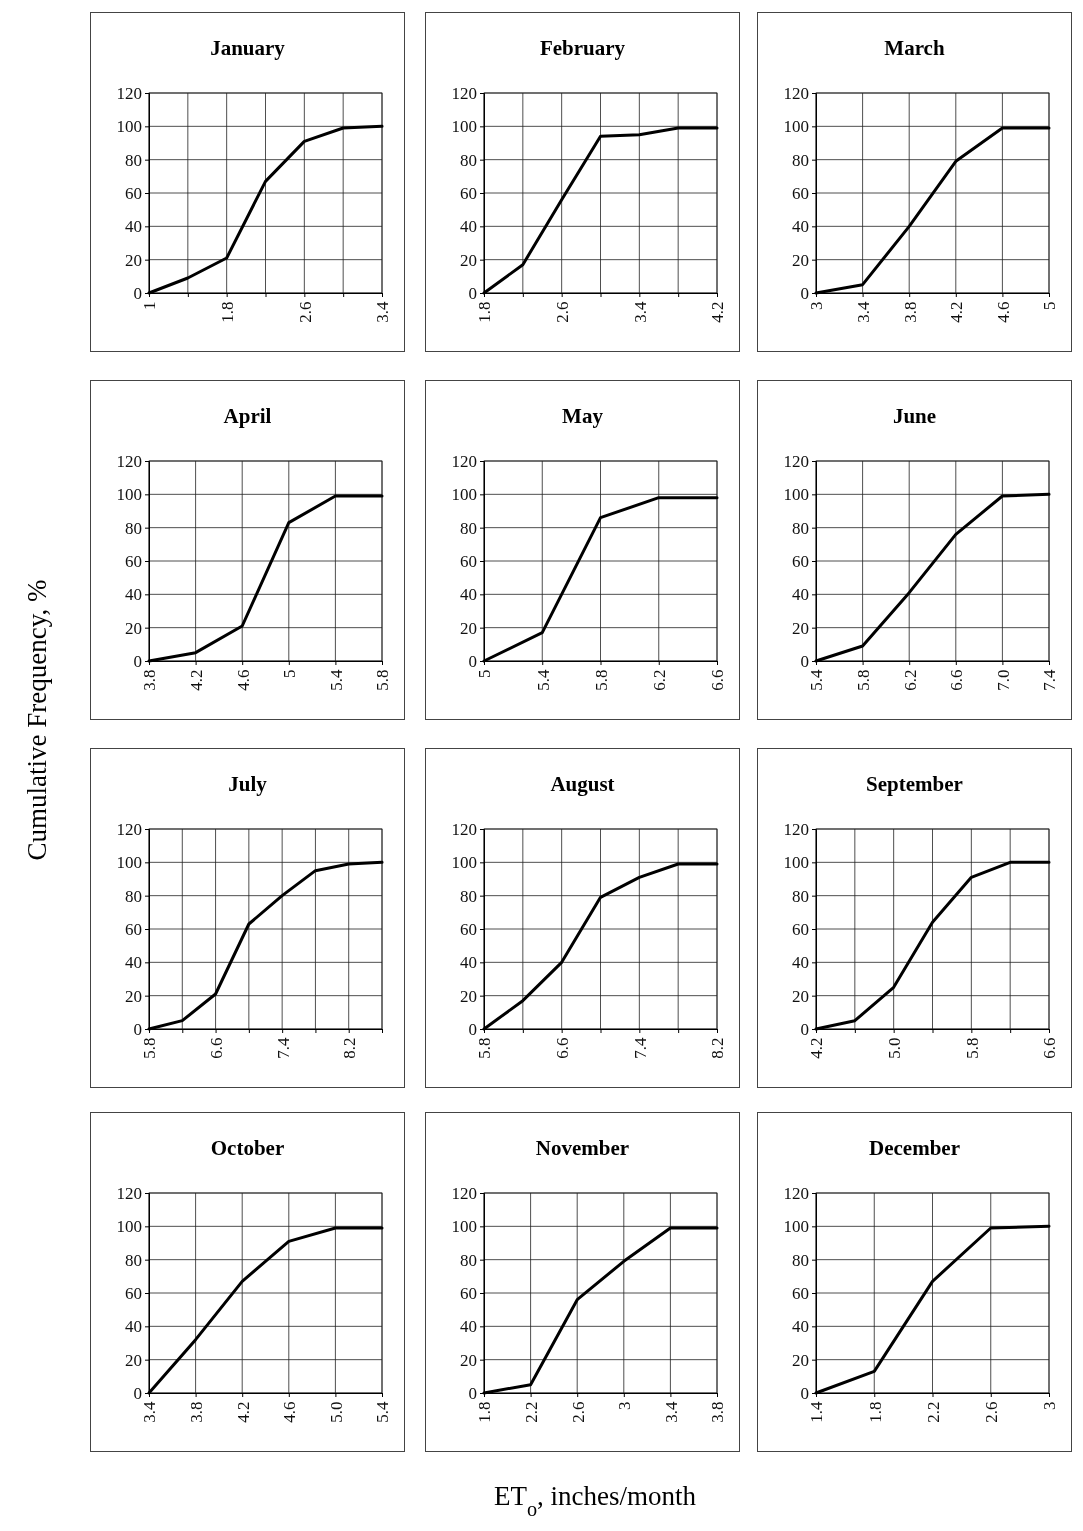 Image resolution: width=1083 pixels, height=1531 pixels. I want to click on y-axis-title: Cumulative Frequency, %, so click(37, 720).